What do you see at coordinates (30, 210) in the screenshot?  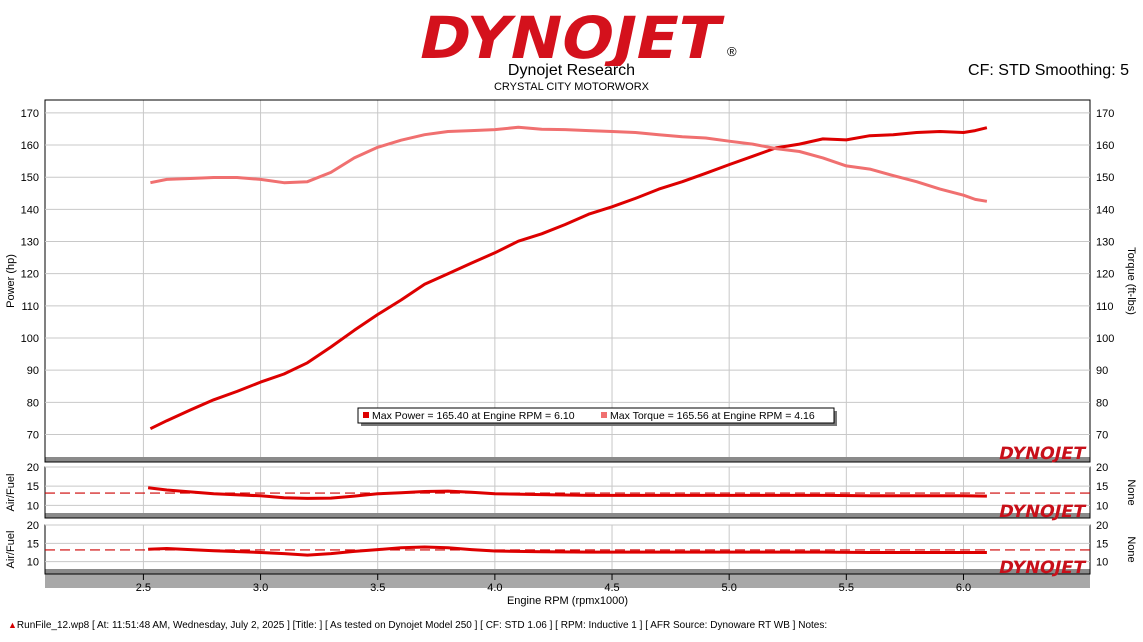 I see `y-tick-label: 140` at bounding box center [30, 210].